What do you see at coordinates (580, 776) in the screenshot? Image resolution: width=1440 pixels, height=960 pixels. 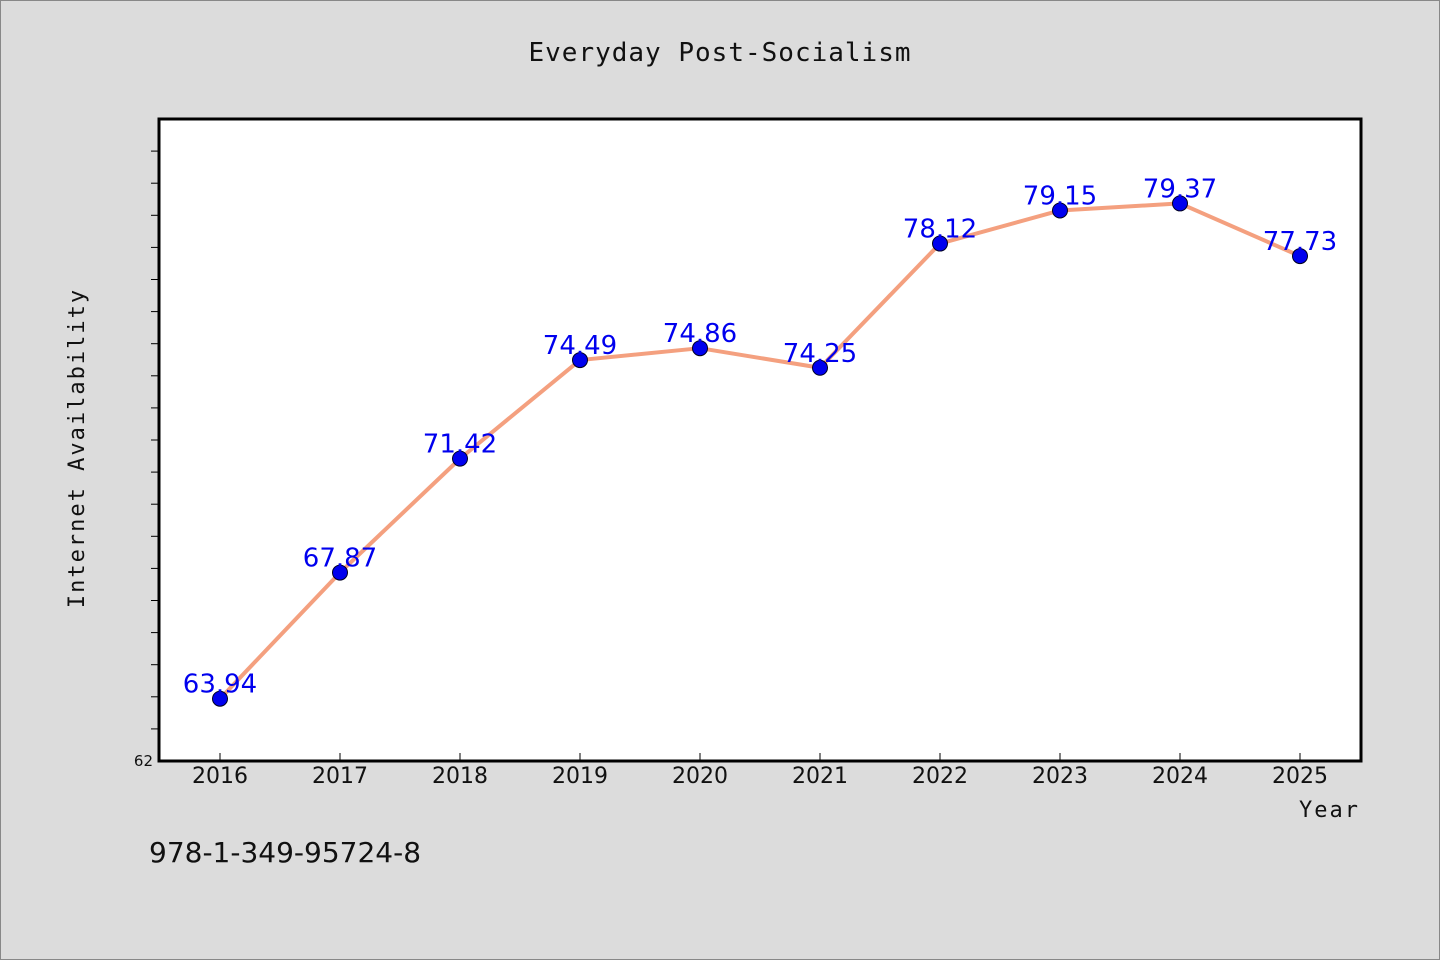 I see `x-tick-label: 2019` at bounding box center [580, 776].